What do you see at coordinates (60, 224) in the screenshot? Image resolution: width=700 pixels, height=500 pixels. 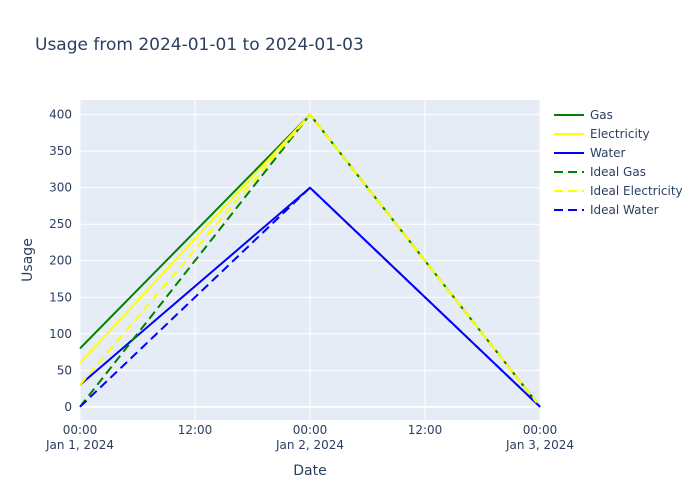 I see `y-tick-label: 250` at bounding box center [60, 224].